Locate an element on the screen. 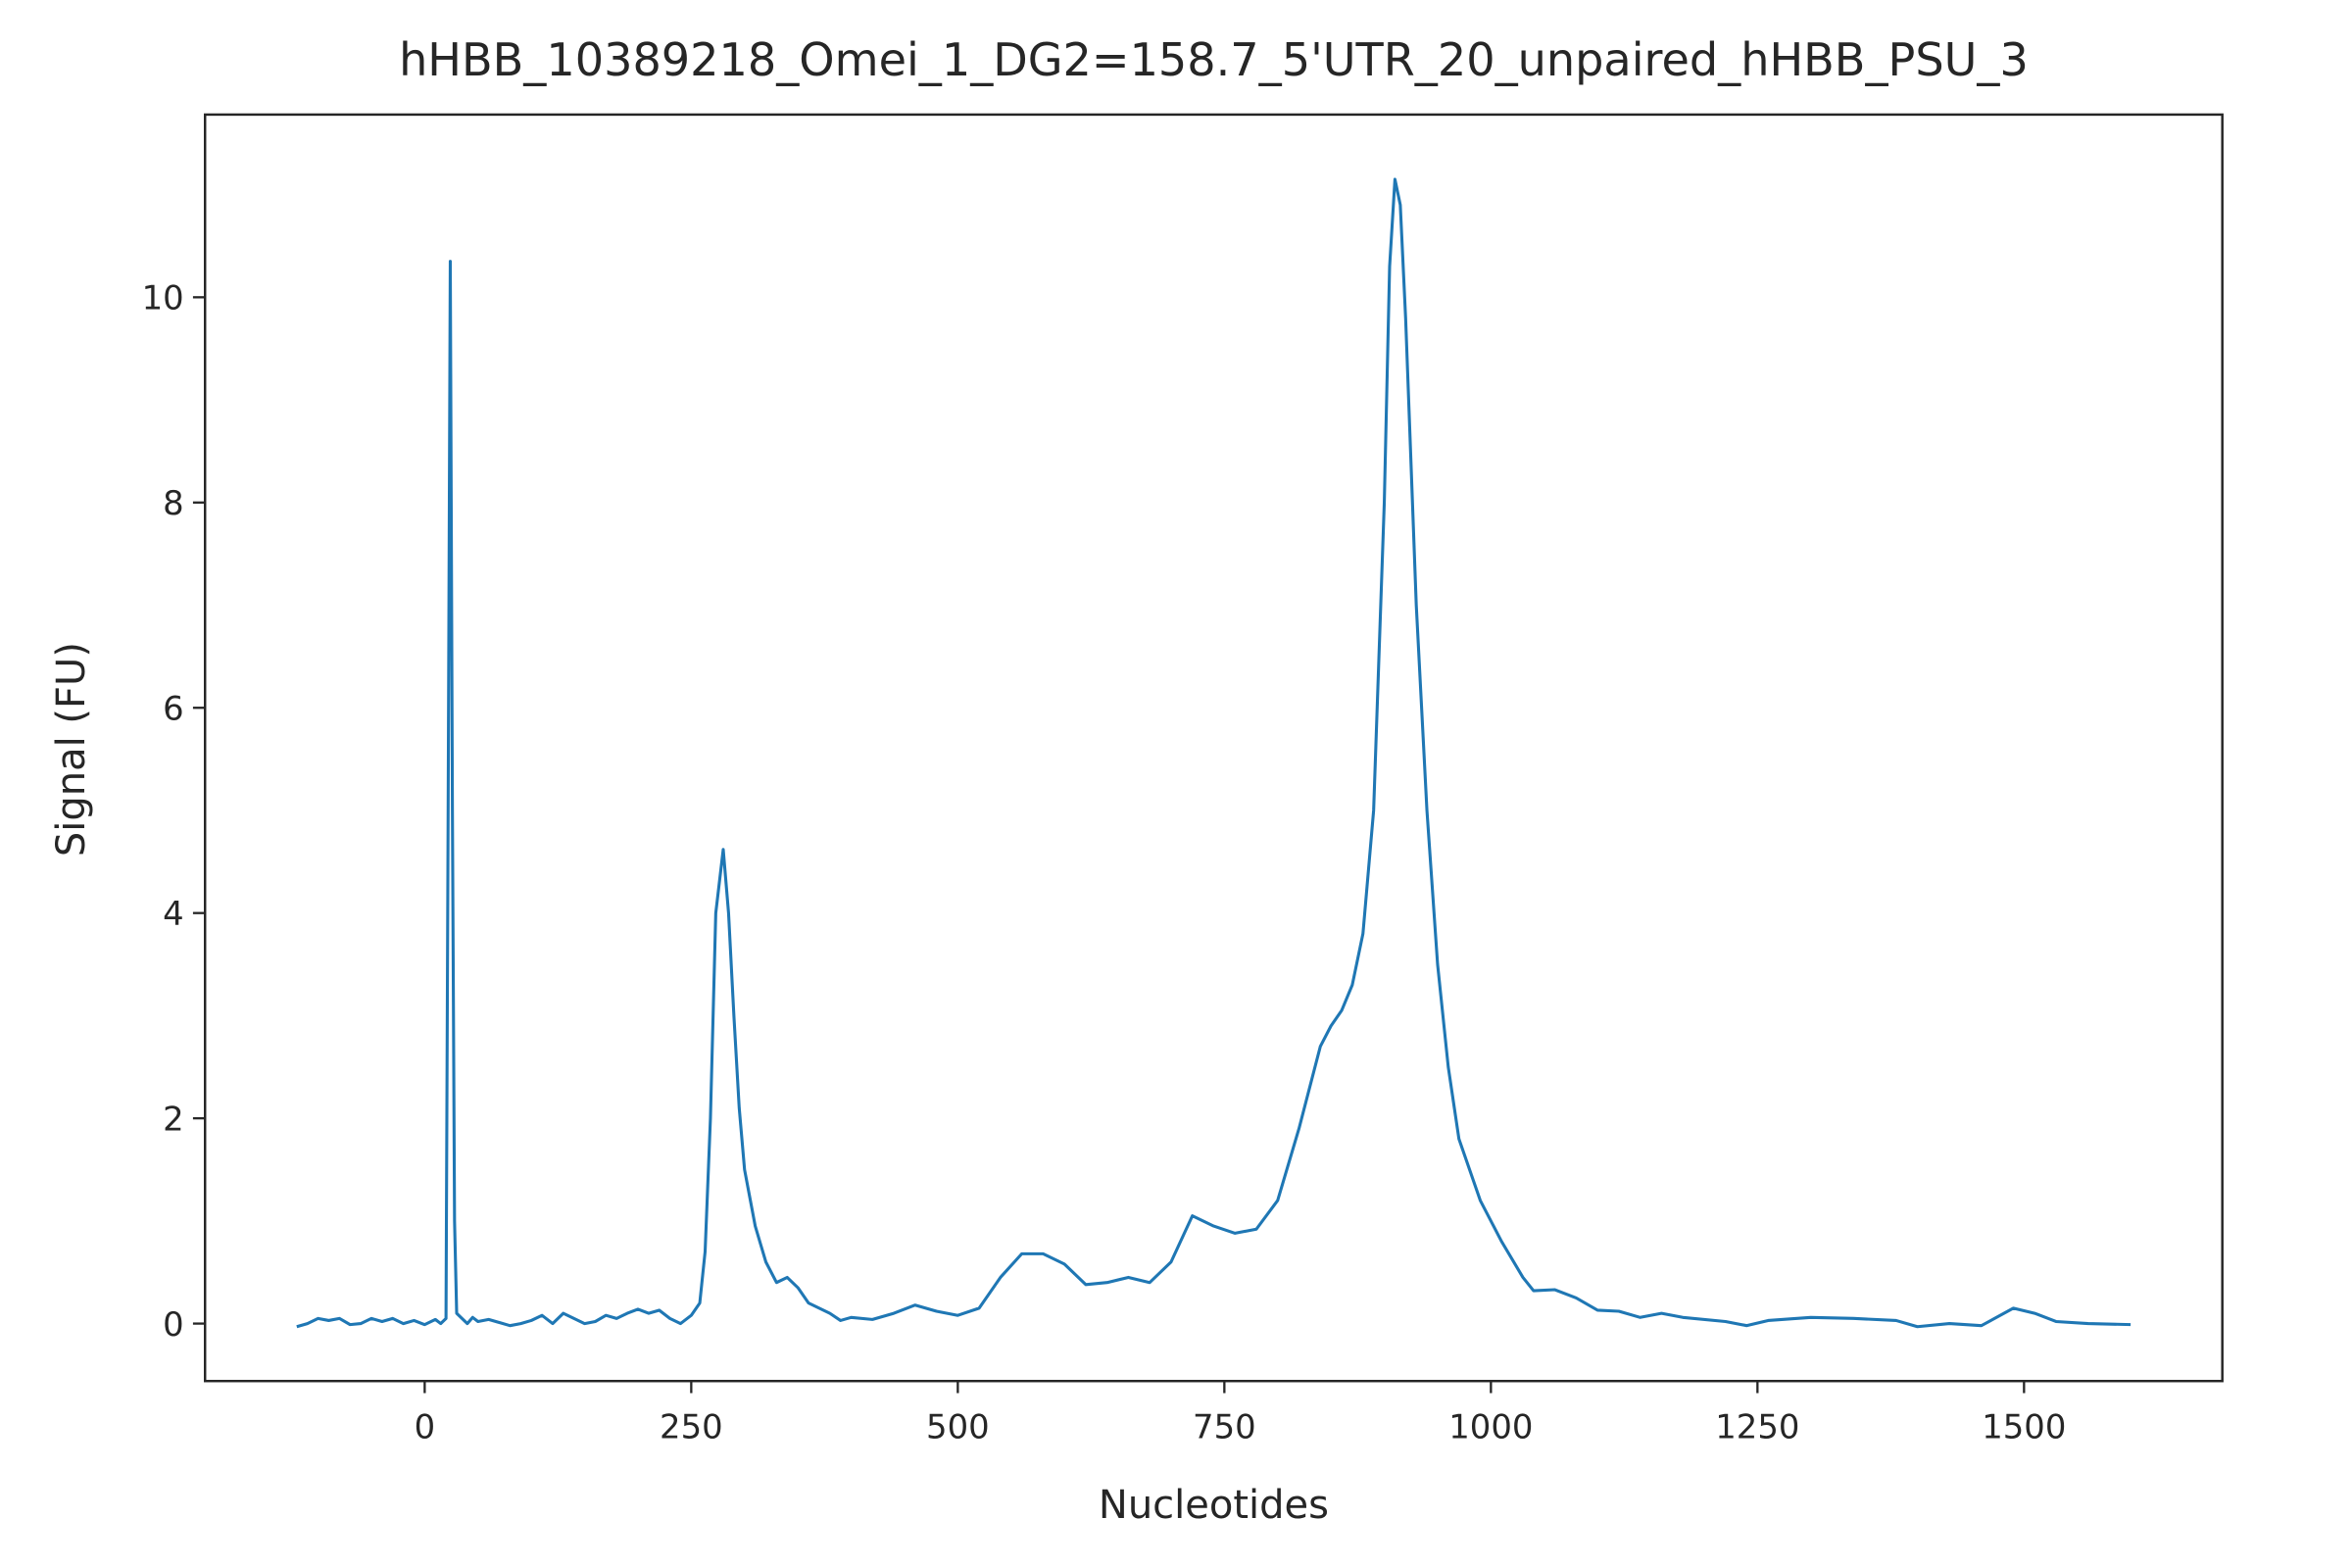 The image size is (2352, 1568). y-axis-label: Signal (FU) is located at coordinates (71, 749).